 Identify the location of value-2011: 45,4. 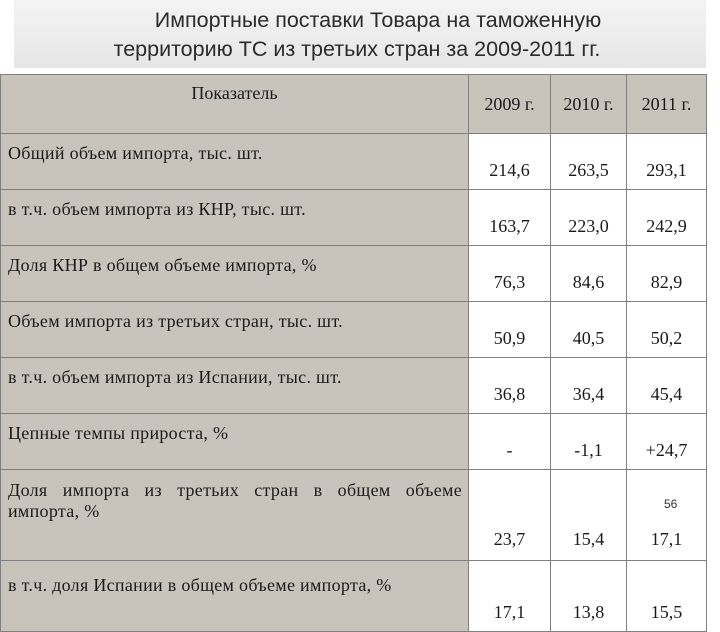
(666, 385).